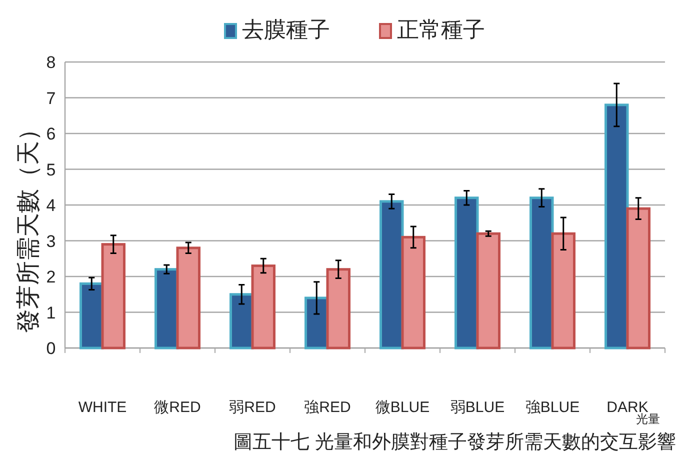  What do you see at coordinates (51, 277) in the screenshot?
I see `y-tick-label: 2` at bounding box center [51, 277].